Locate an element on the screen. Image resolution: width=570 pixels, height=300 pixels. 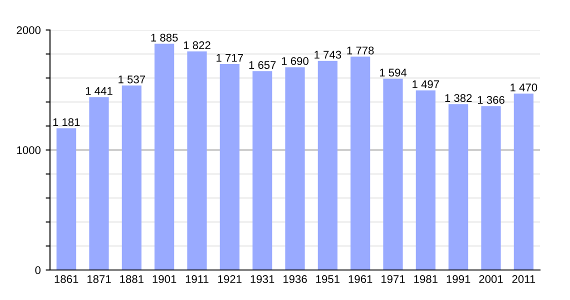
data-label: 1 594 is located at coordinates (393, 72).